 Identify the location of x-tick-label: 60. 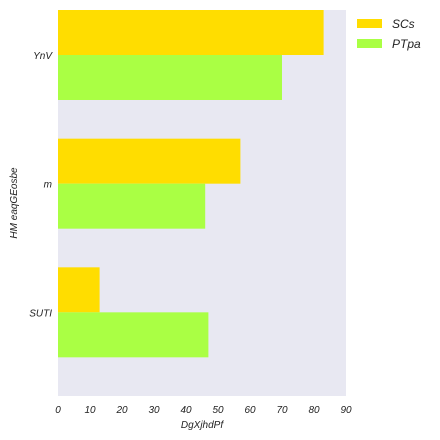
(250, 410).